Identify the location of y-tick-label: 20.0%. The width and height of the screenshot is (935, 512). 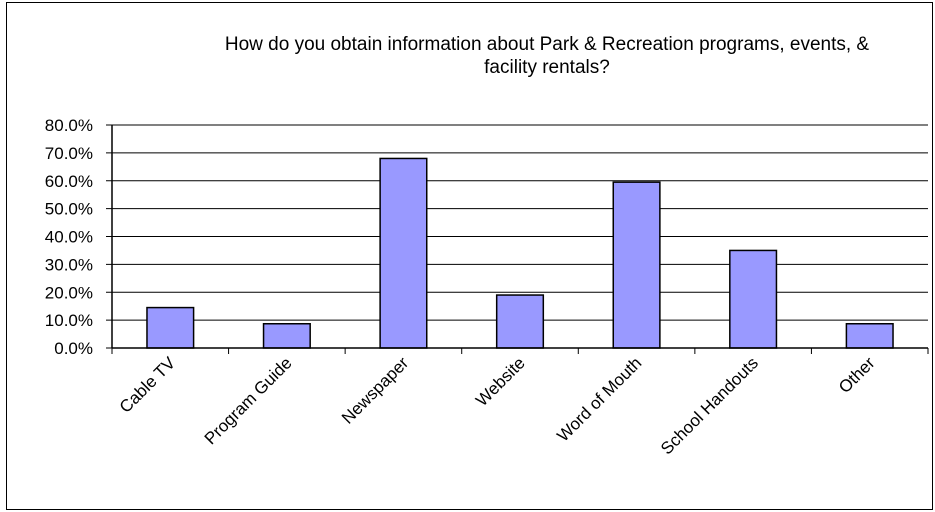
(69, 292).